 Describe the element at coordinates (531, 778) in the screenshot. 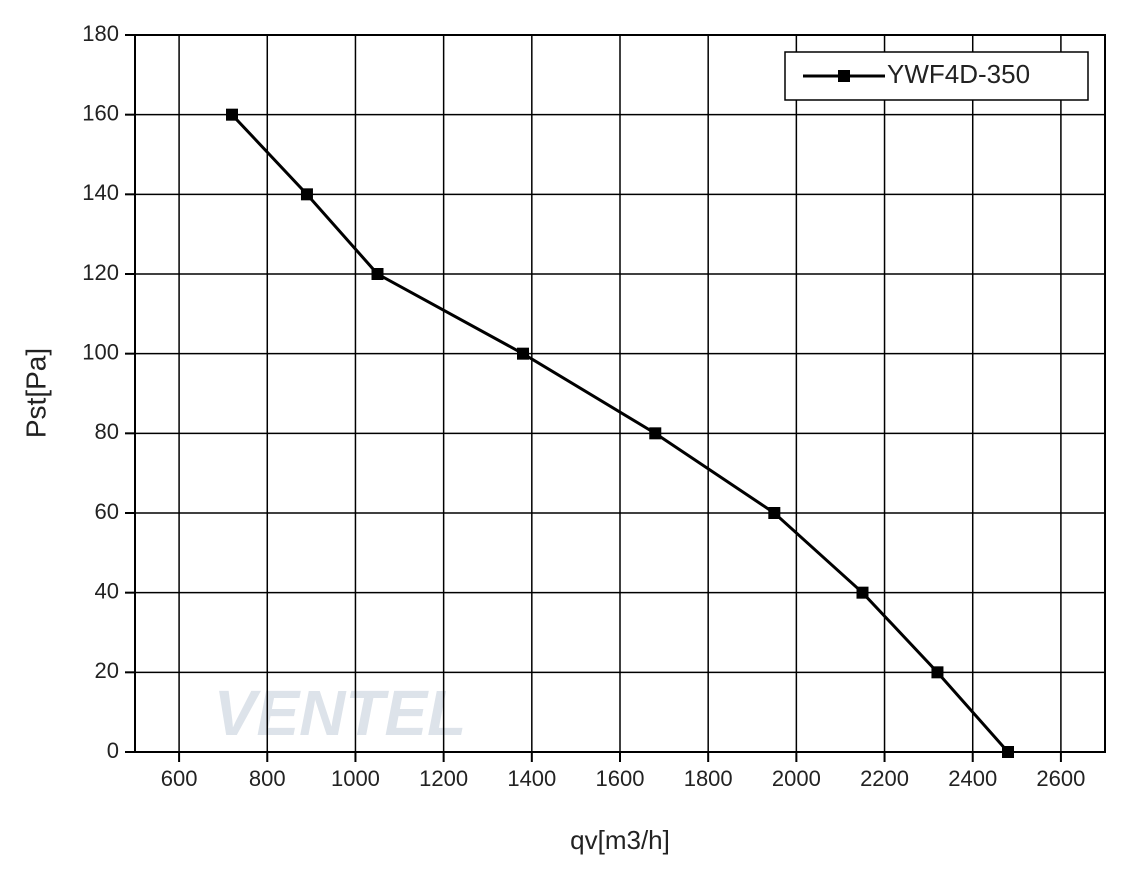

I see `x-tick-label: 1400` at that location.